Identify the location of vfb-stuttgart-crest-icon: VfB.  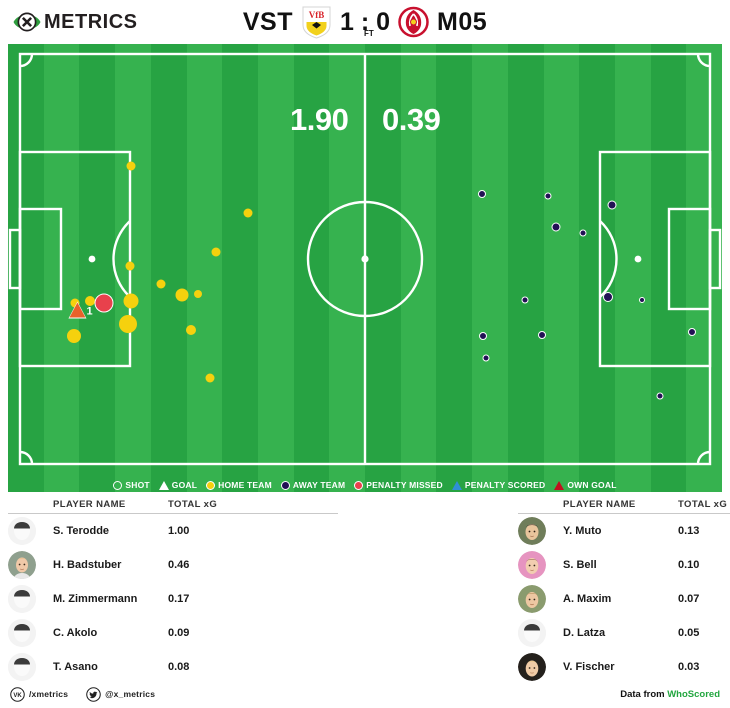
(316, 22).